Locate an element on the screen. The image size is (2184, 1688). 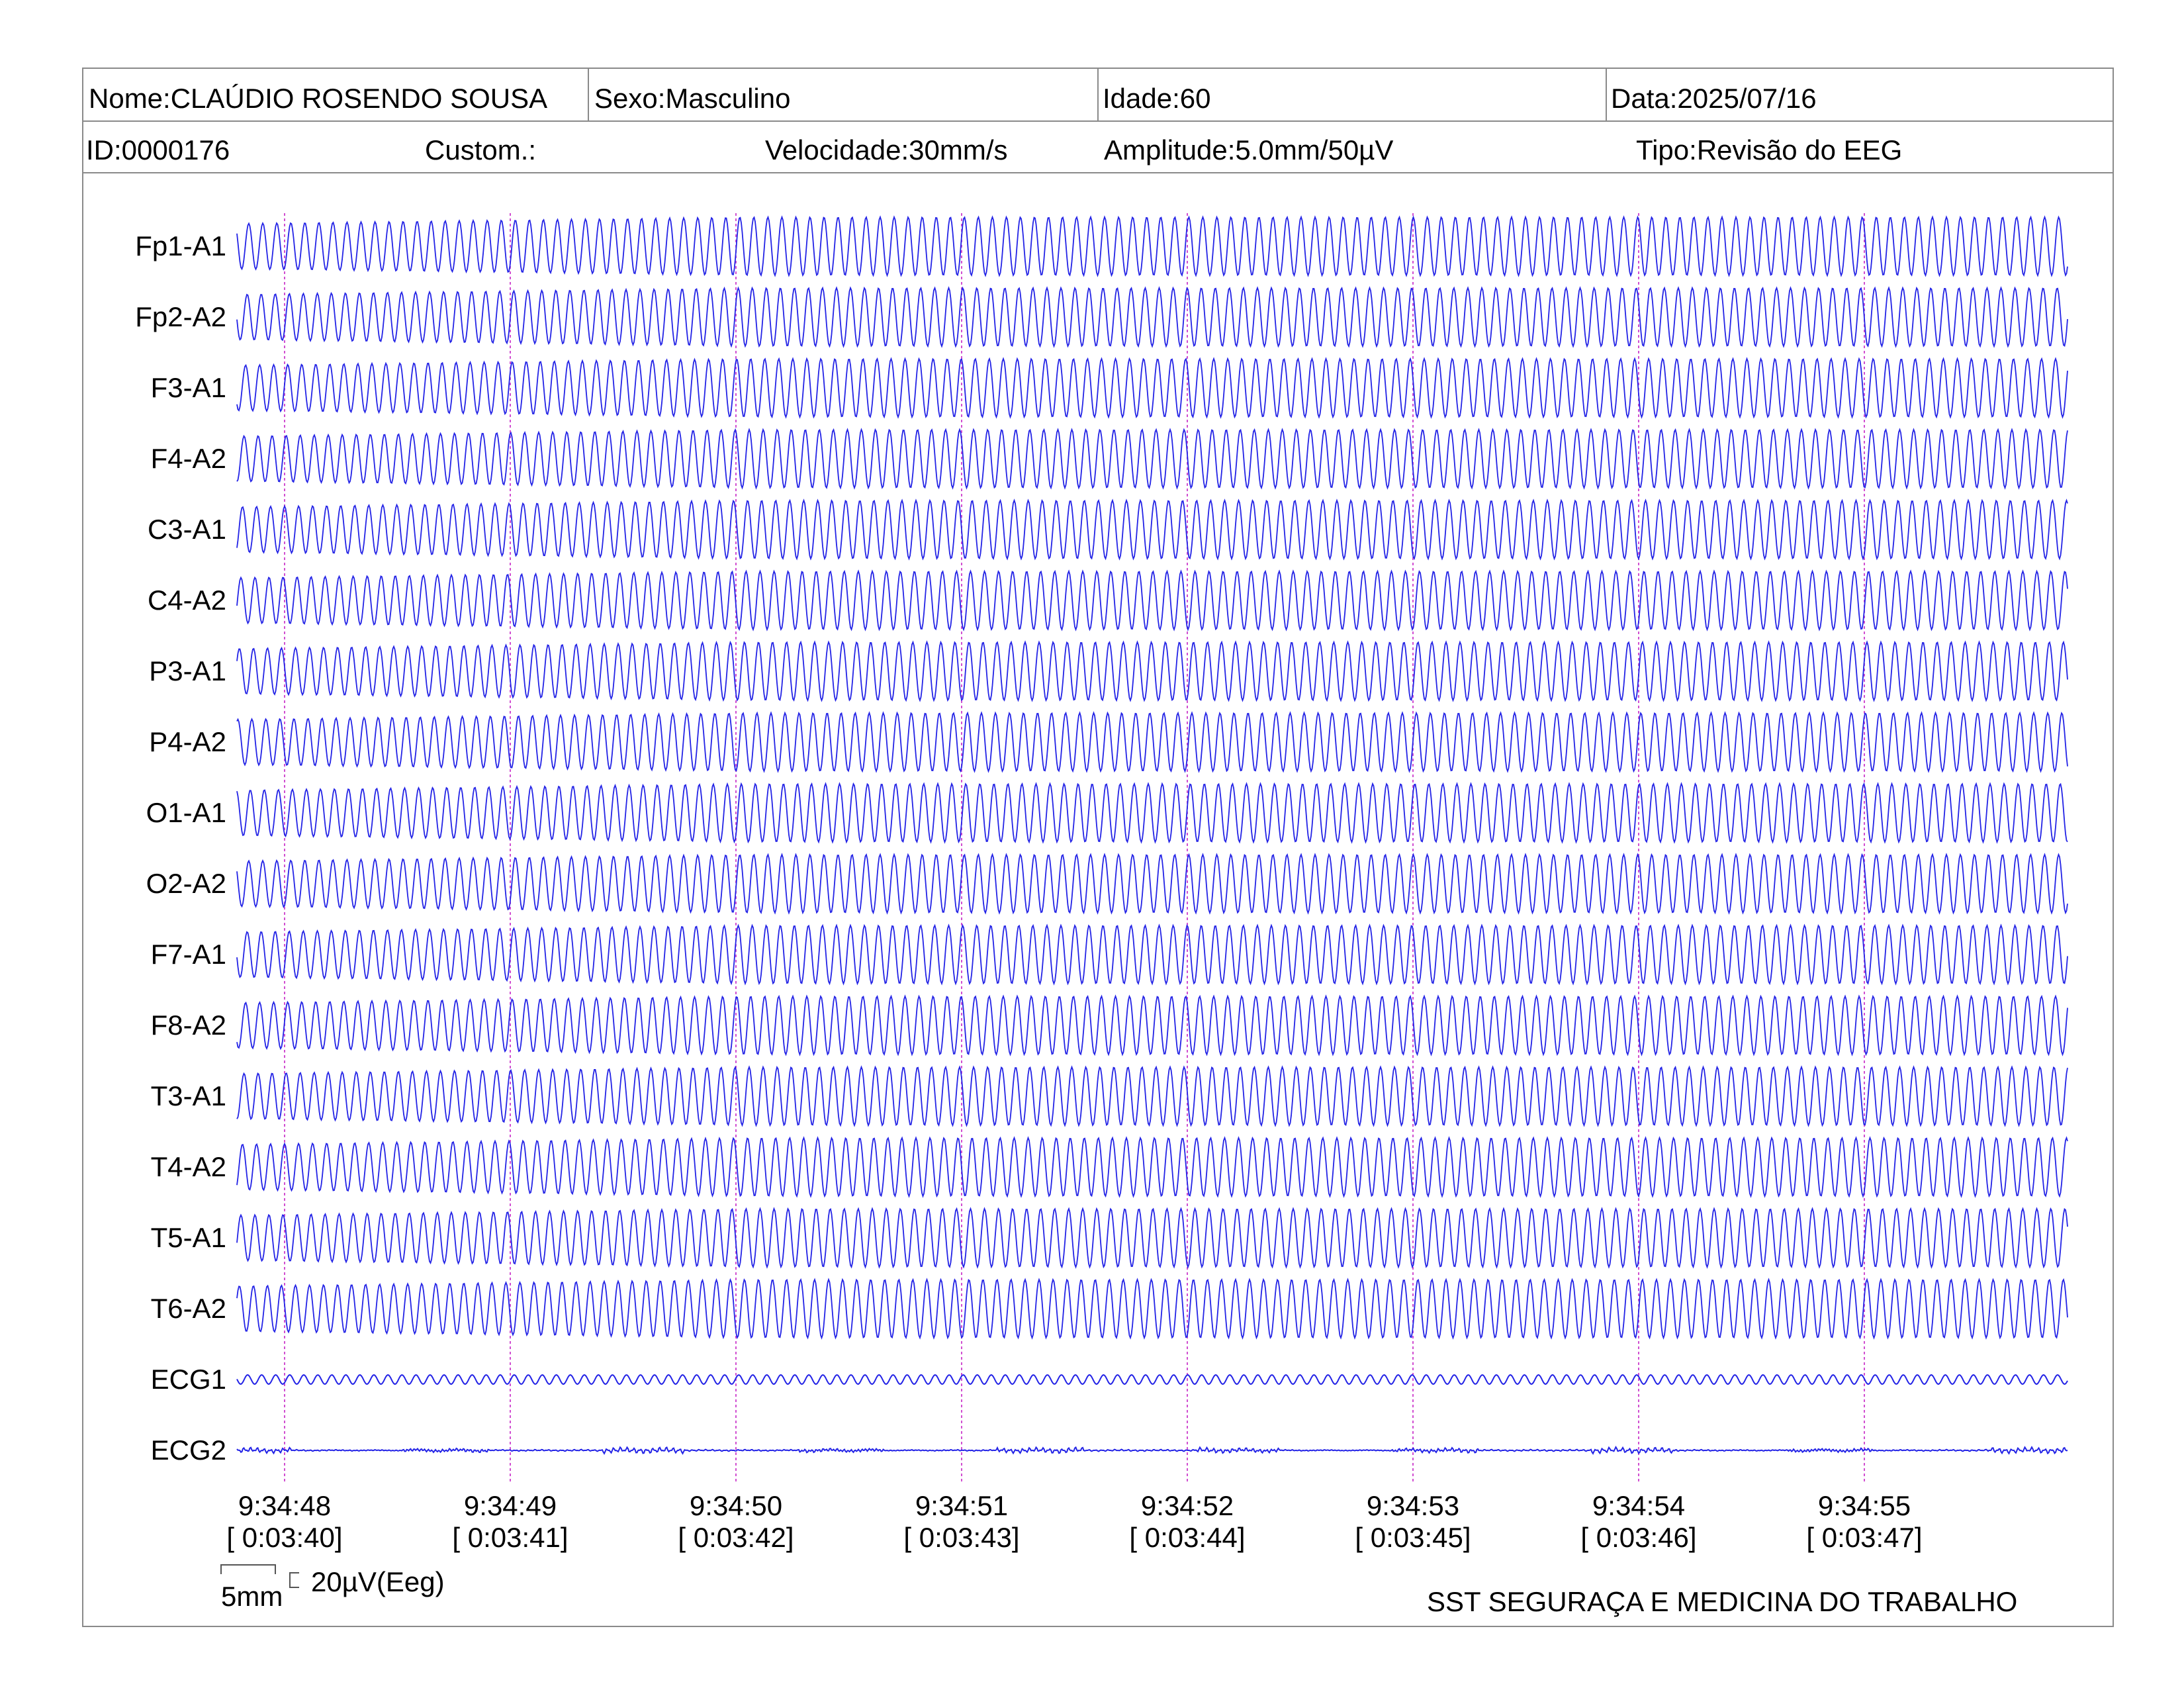
channel-label: T4-A2 is located at coordinates (188, 1166).